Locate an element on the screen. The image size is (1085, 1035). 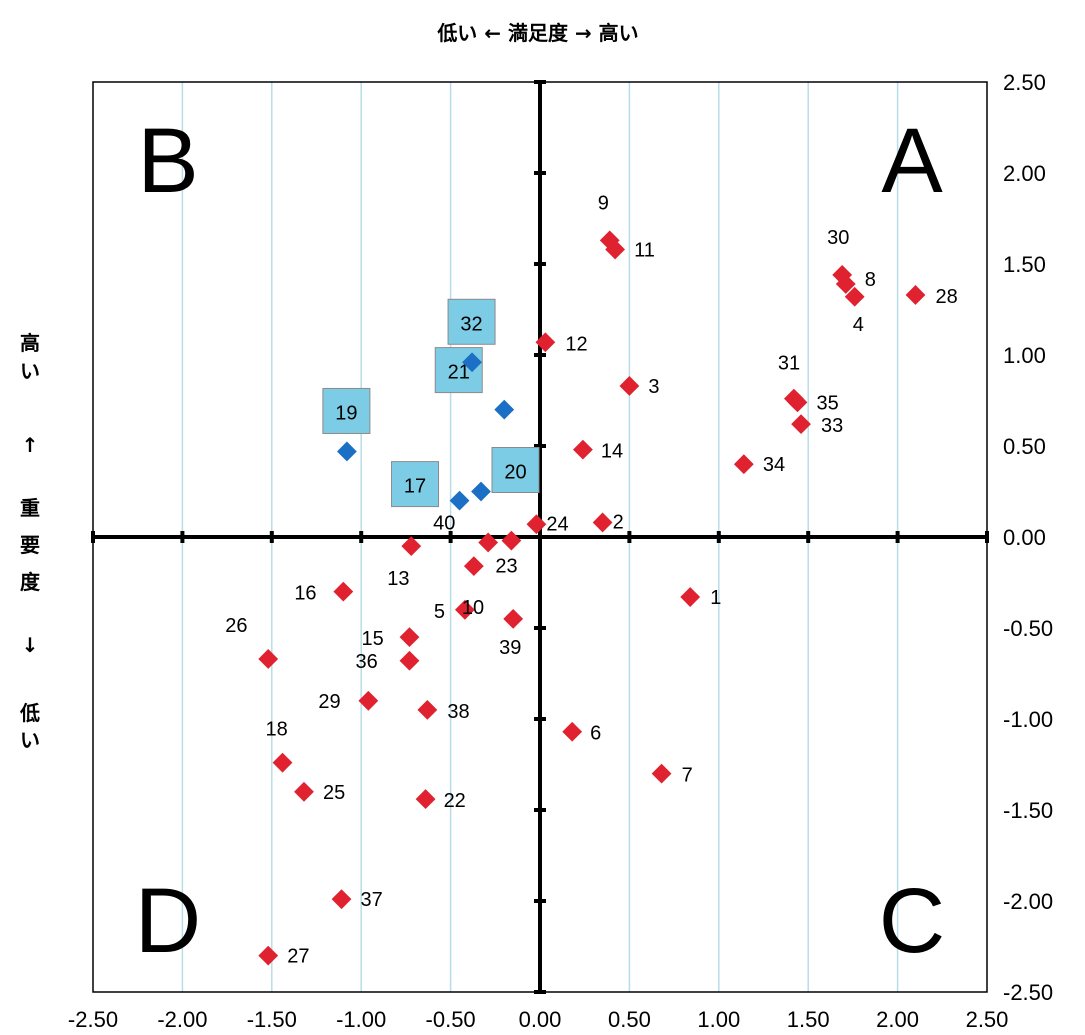
point-label: 31 is located at coordinates (789, 364).